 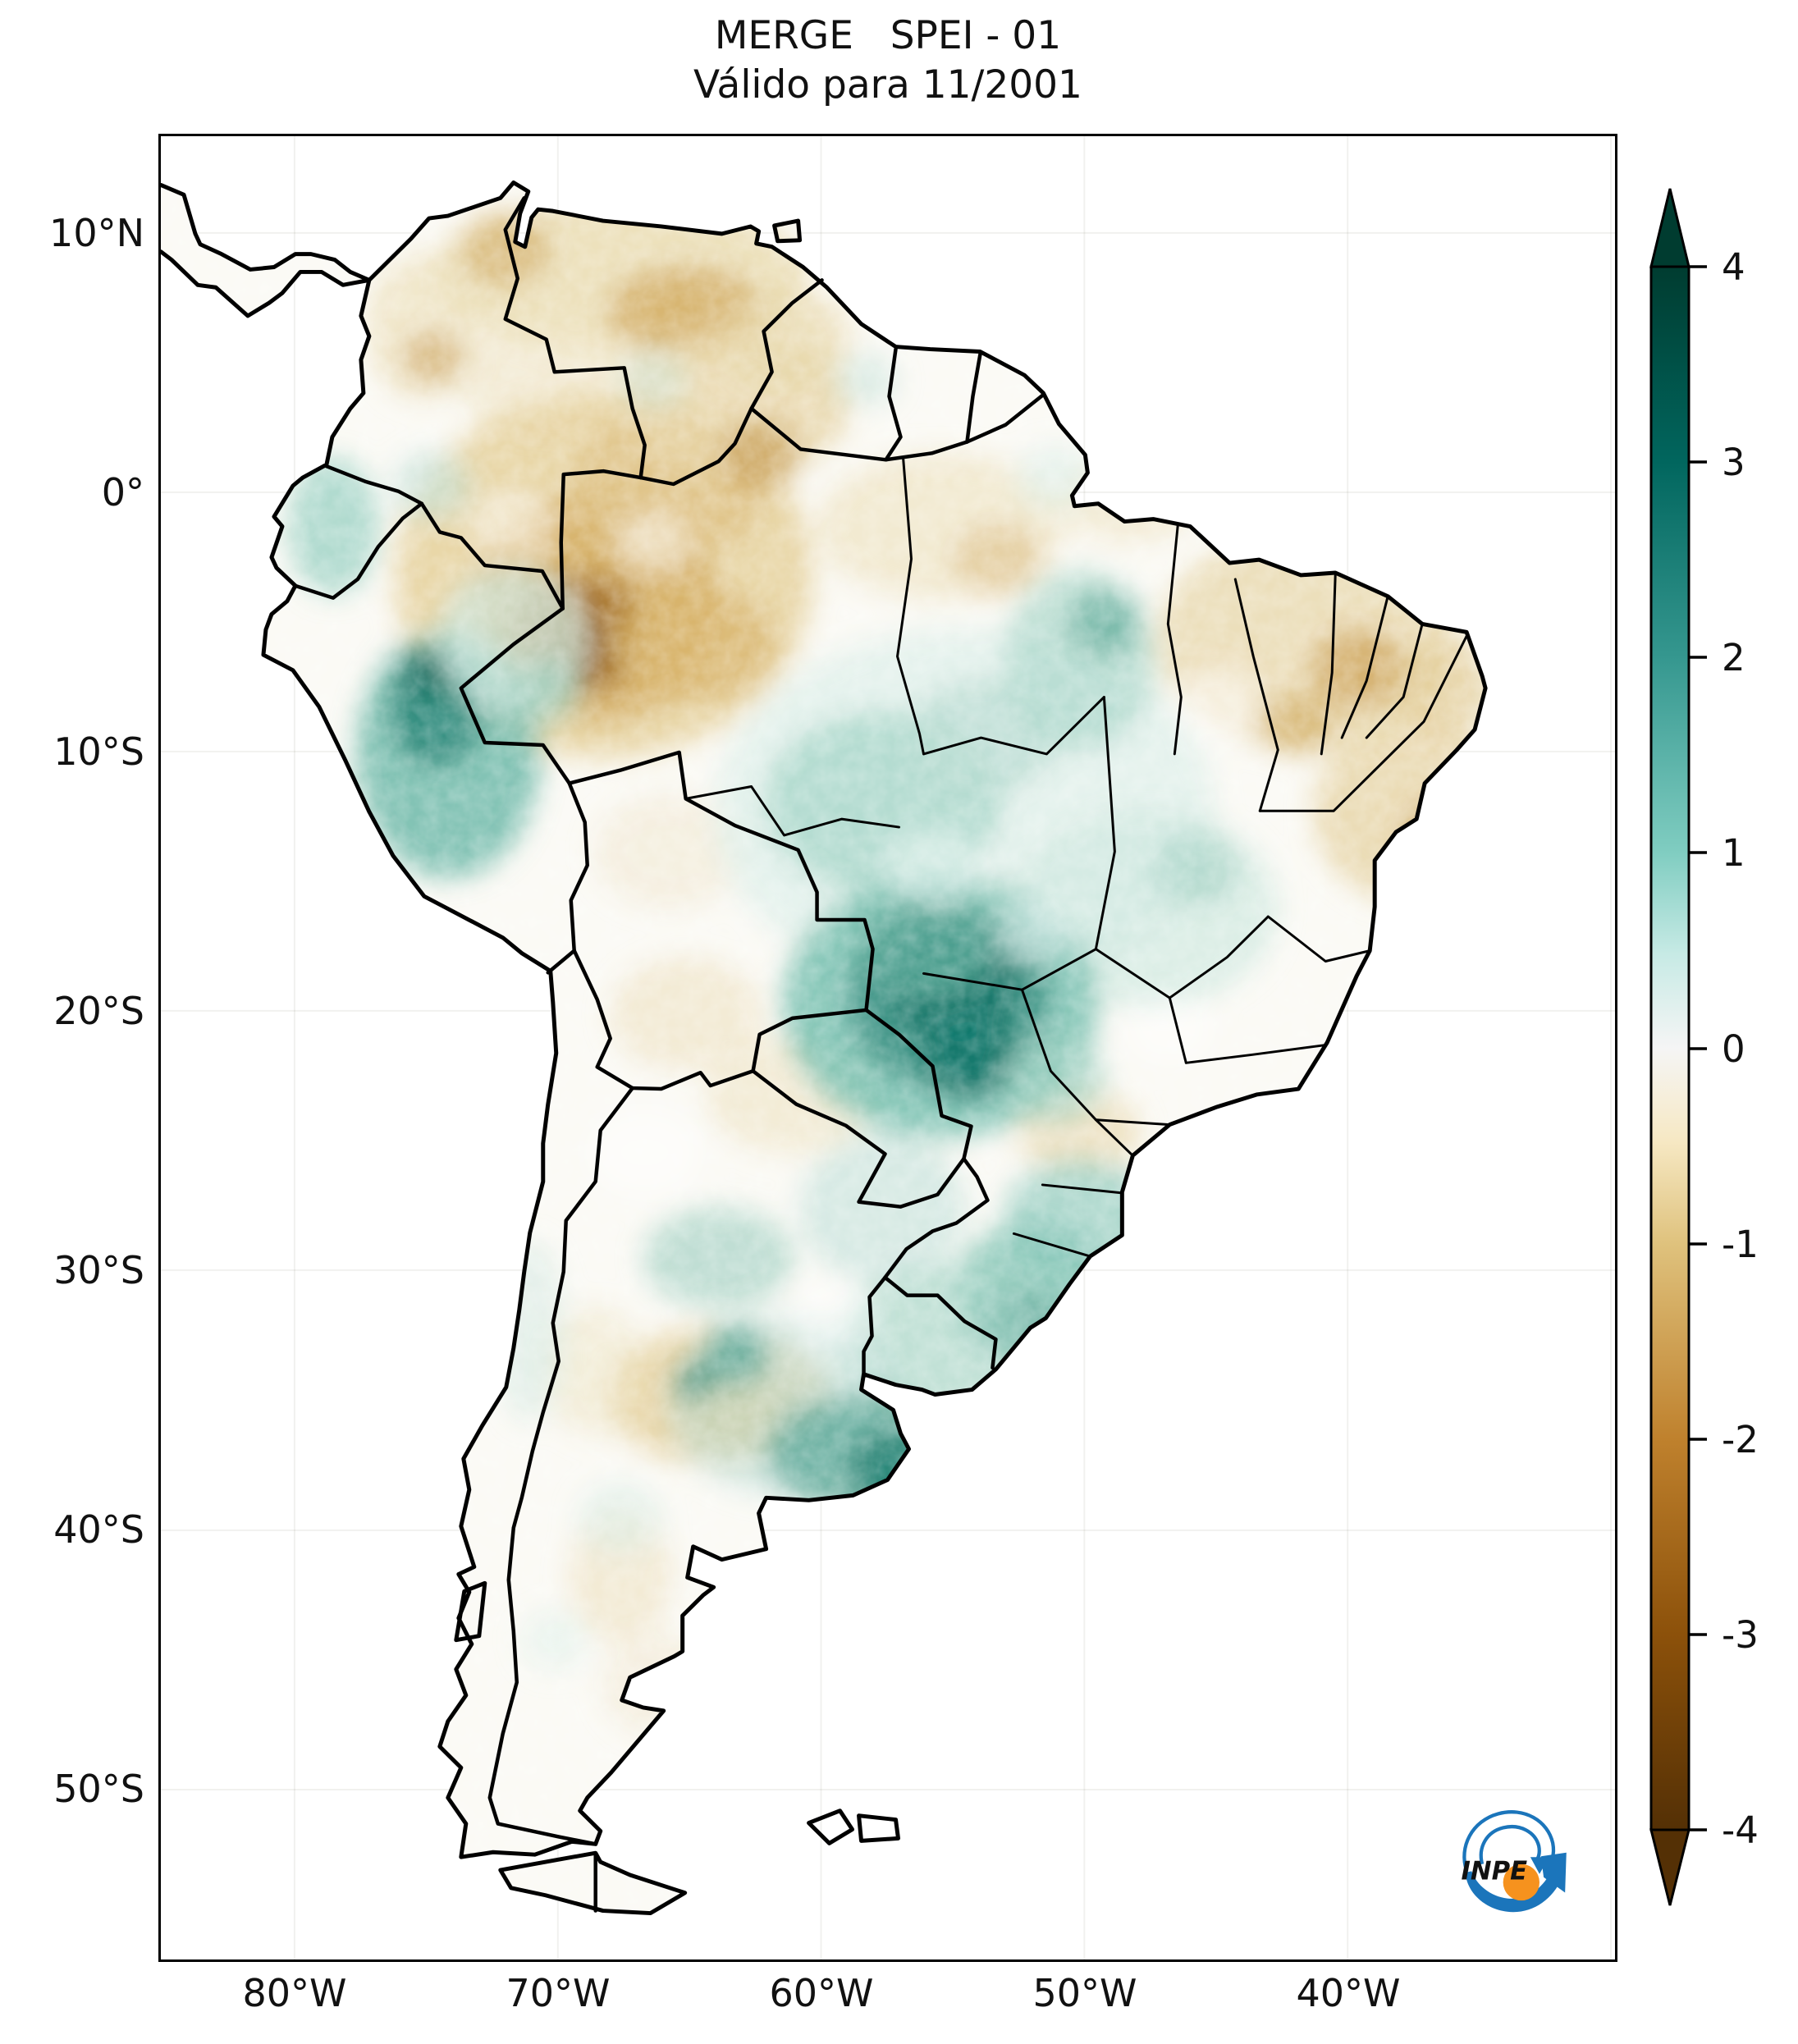 What do you see at coordinates (1733, 657) in the screenshot?
I see `cbar-tick-2: 2` at bounding box center [1733, 657].